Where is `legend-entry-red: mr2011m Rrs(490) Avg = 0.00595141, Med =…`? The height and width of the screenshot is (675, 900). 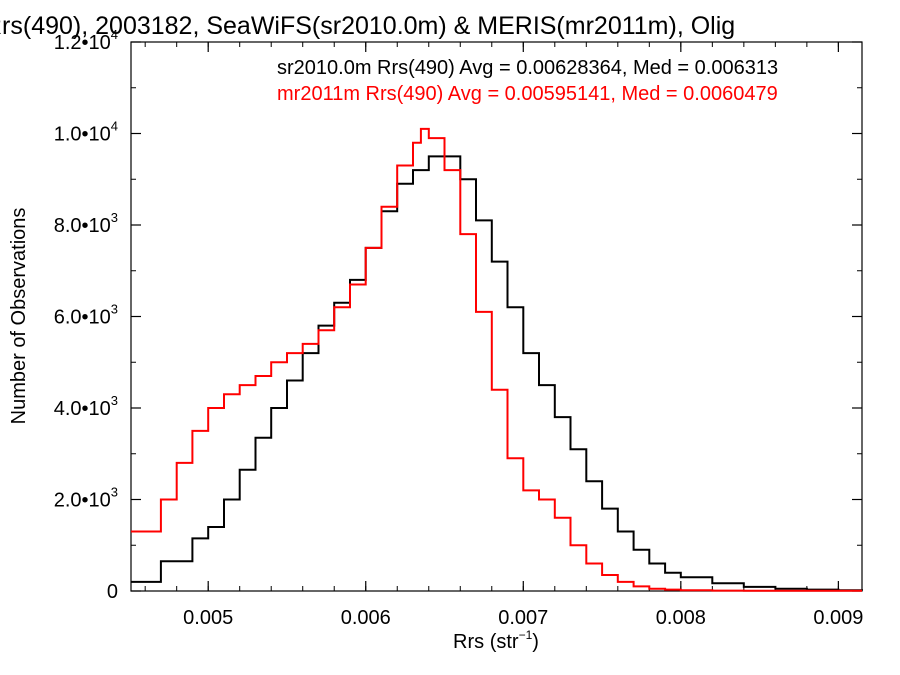 legend-entry-red: mr2011m Rrs(490) Avg = 0.00595141, Med =… is located at coordinates (527, 94).